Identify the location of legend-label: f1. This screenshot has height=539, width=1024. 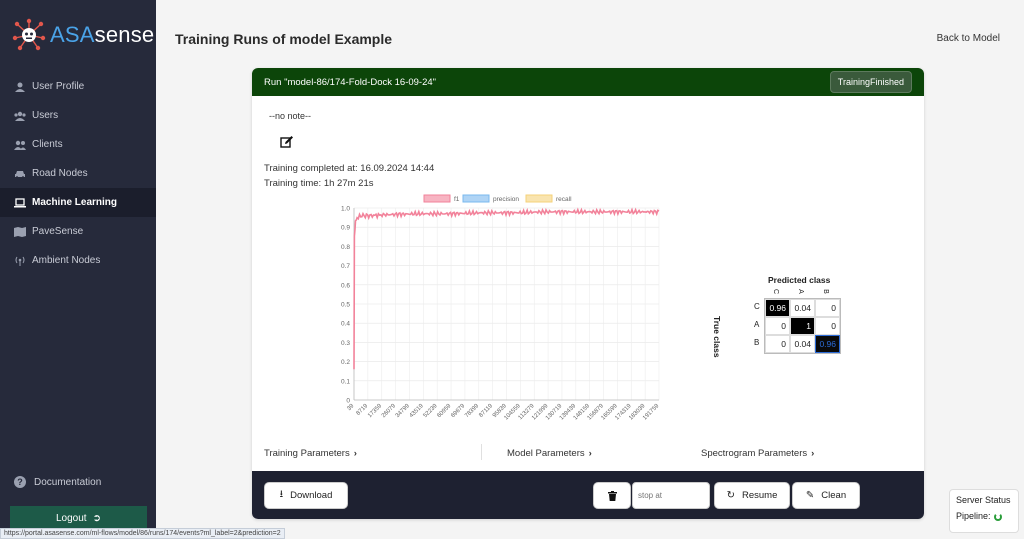
(457, 199).